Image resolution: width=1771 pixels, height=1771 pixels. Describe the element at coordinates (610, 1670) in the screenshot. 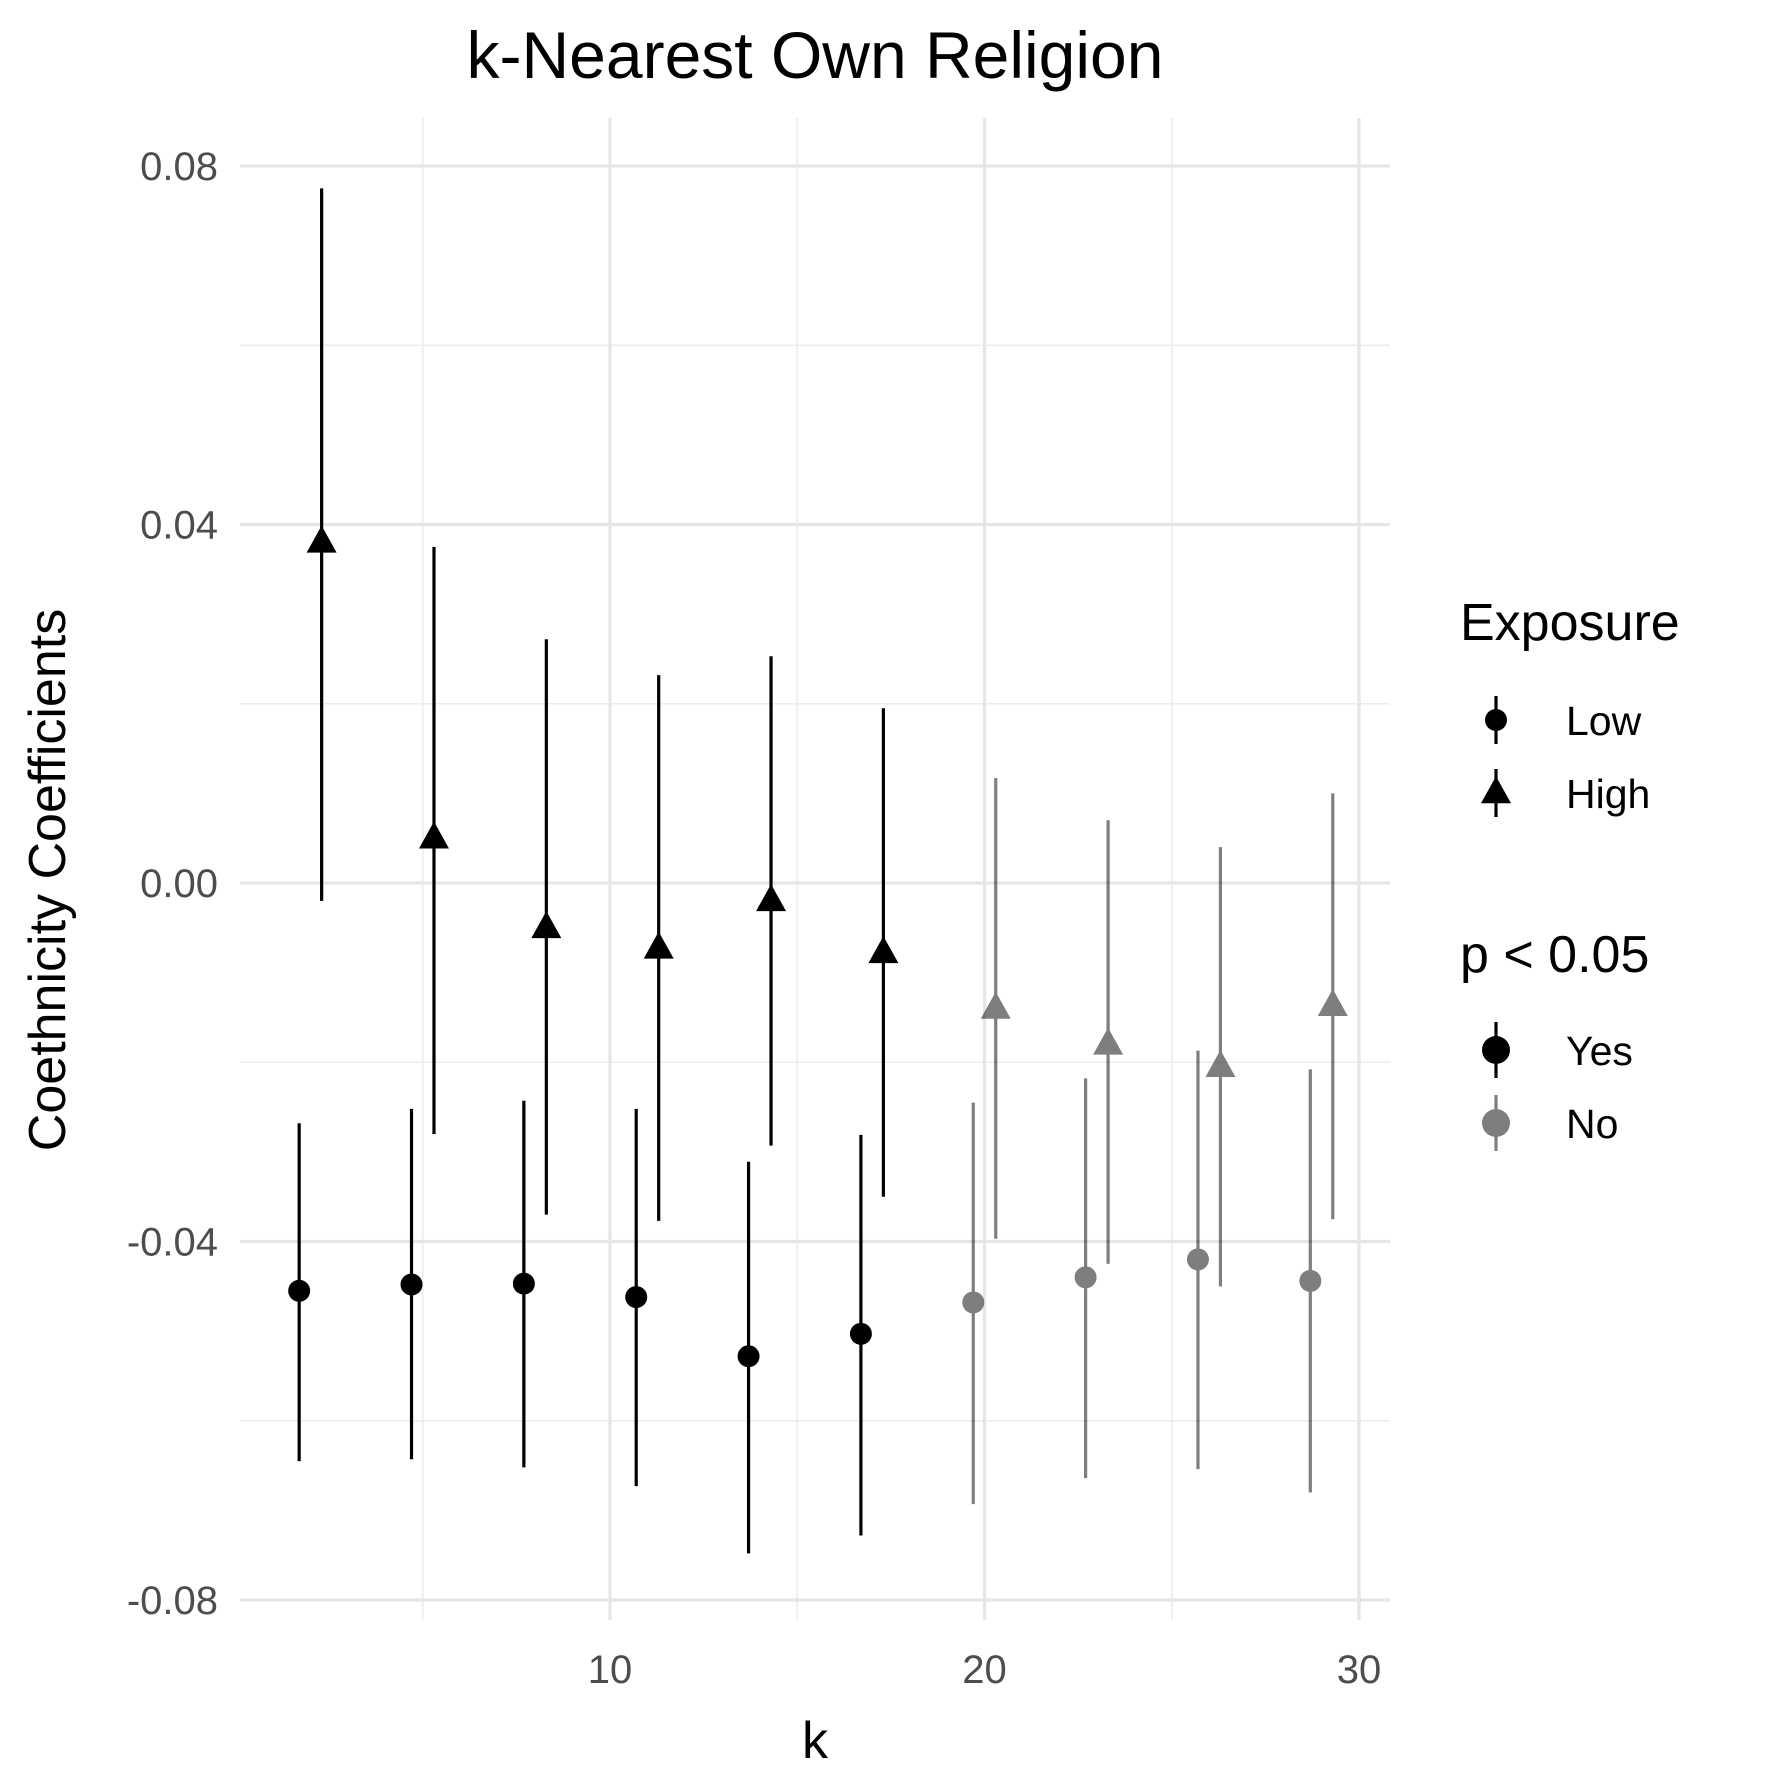

I see `x-tick-label: 10` at that location.